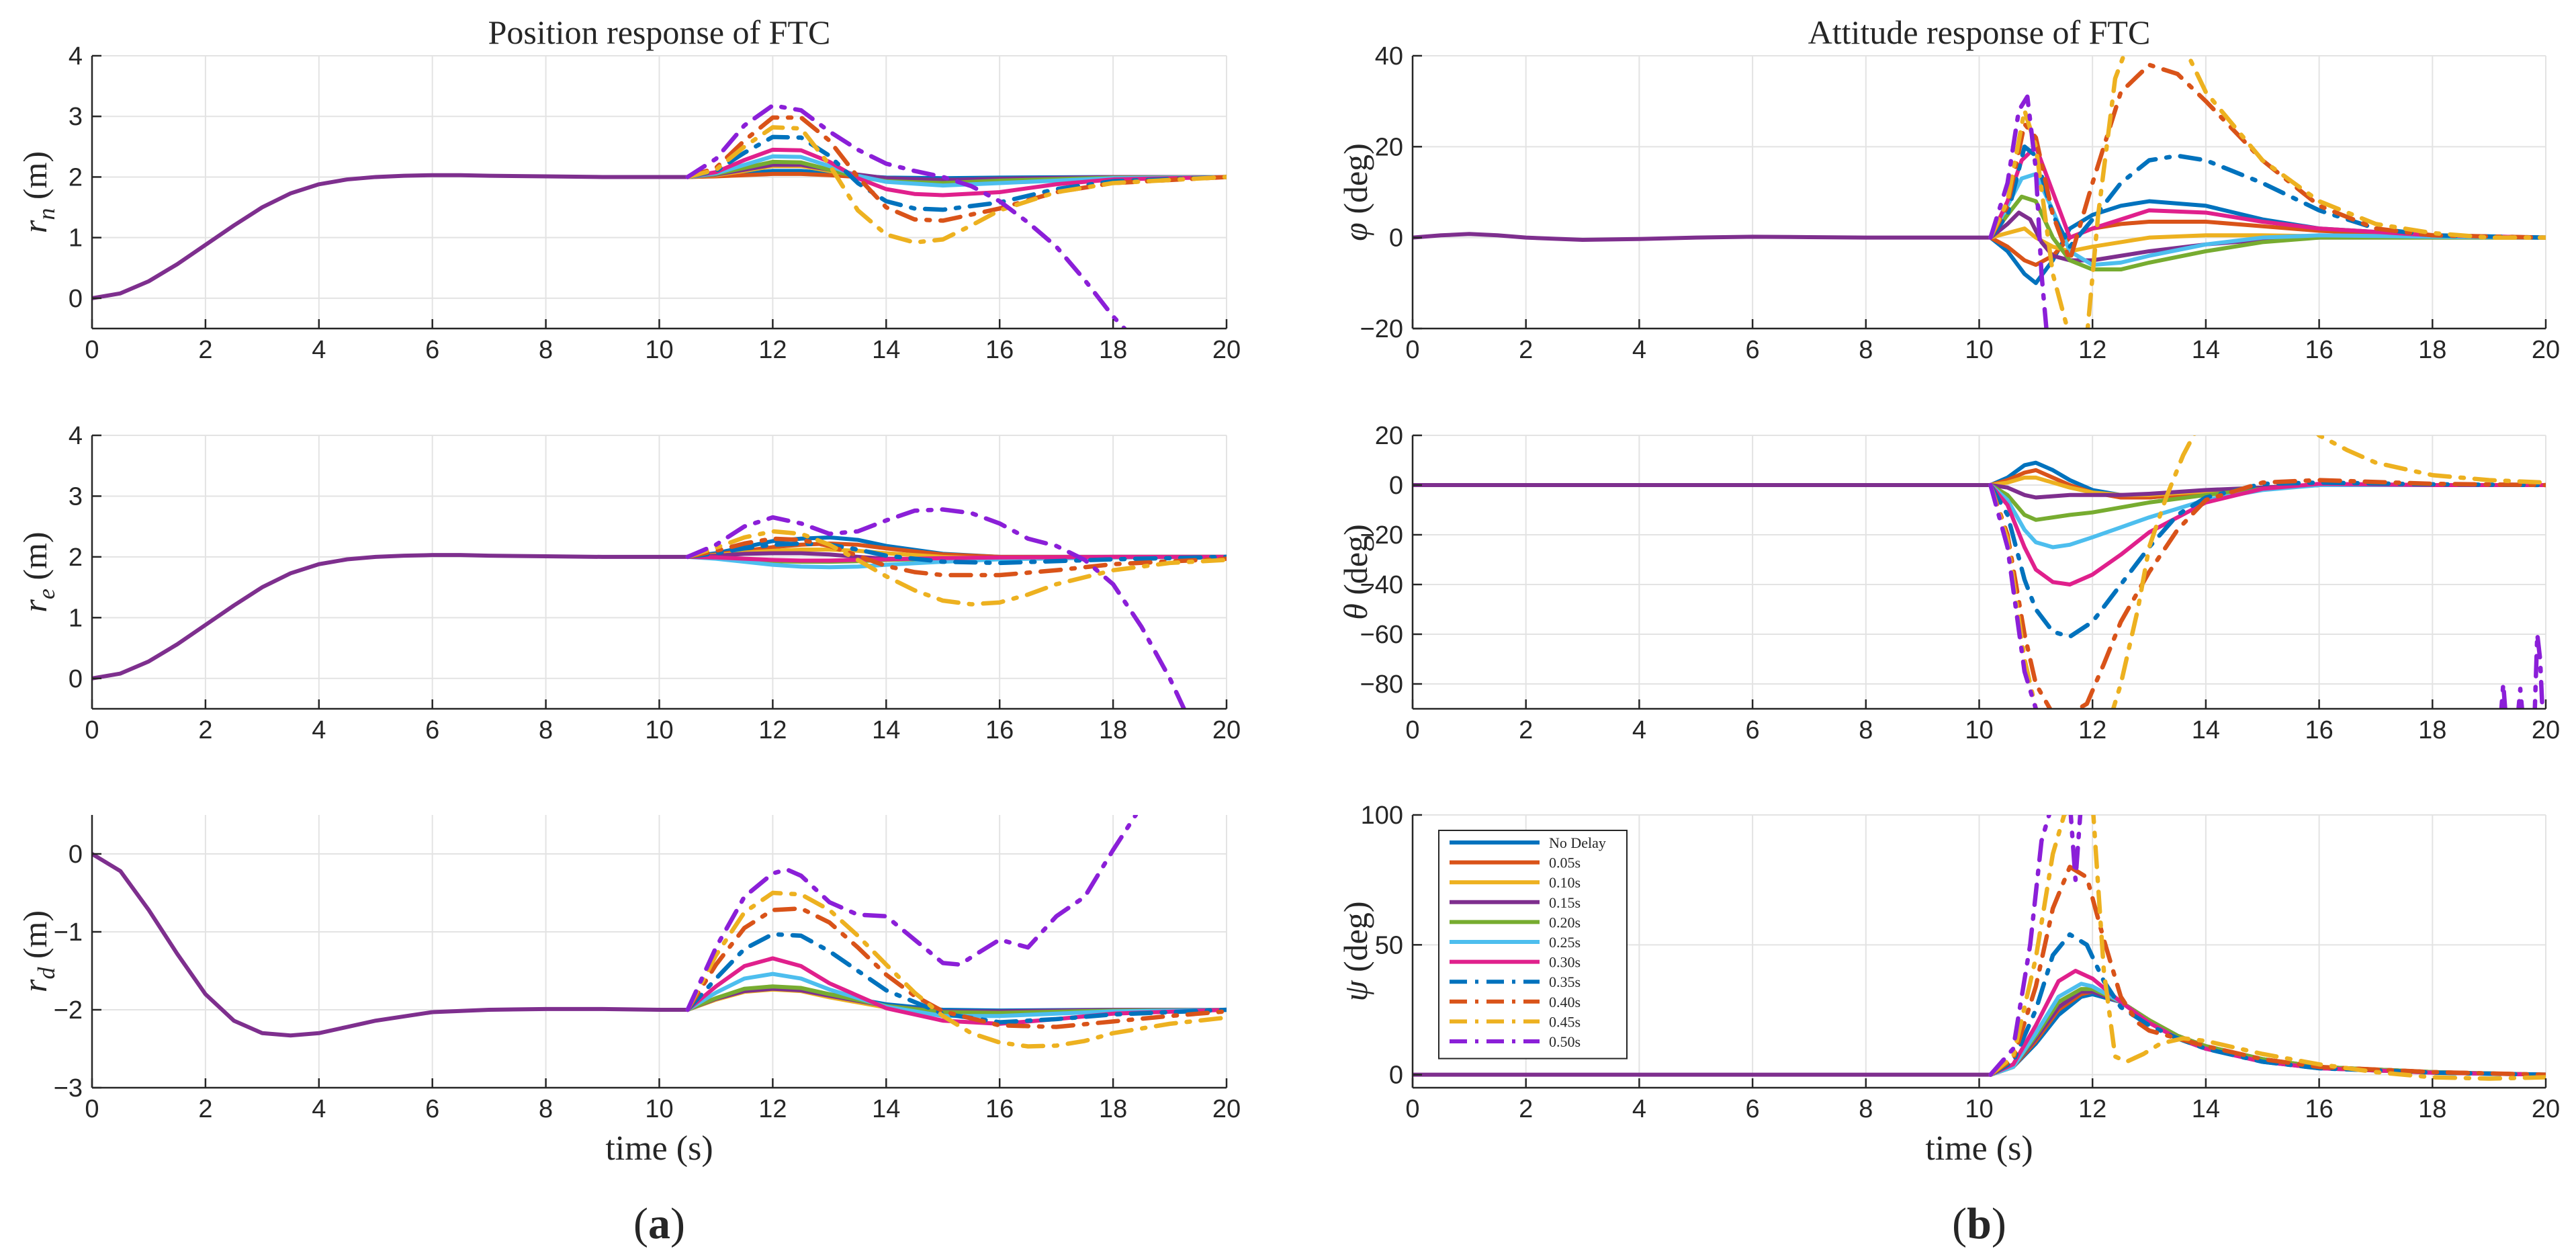 This screenshot has width=2576, height=1255. What do you see at coordinates (2319, 1109) in the screenshot?
I see `x-tick-label: 16` at bounding box center [2319, 1109].